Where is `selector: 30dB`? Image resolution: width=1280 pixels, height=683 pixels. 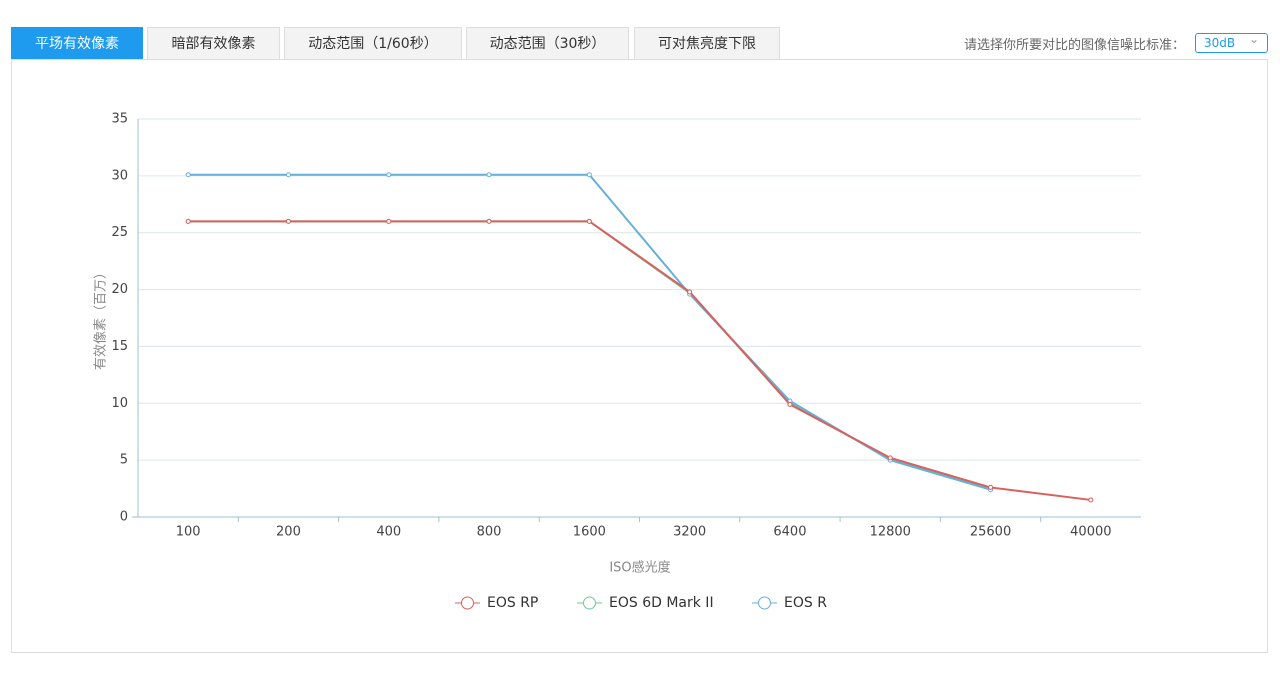 selector: 30dB is located at coordinates (1231, 41).